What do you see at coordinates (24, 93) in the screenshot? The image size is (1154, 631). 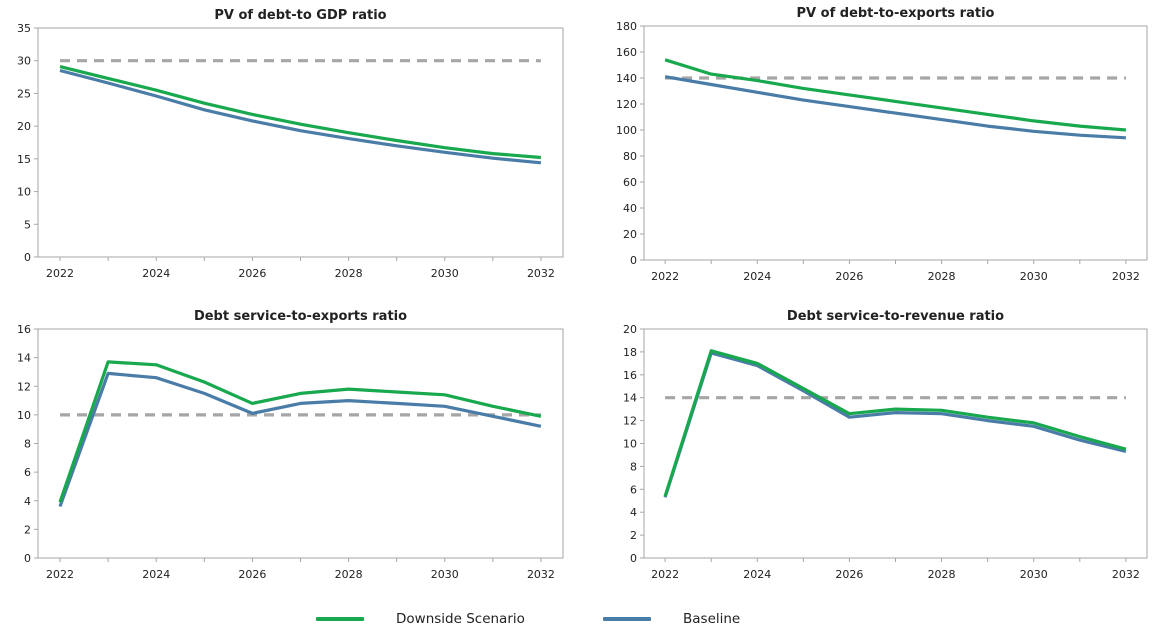 I see `y-tick-label: 25` at bounding box center [24, 93].